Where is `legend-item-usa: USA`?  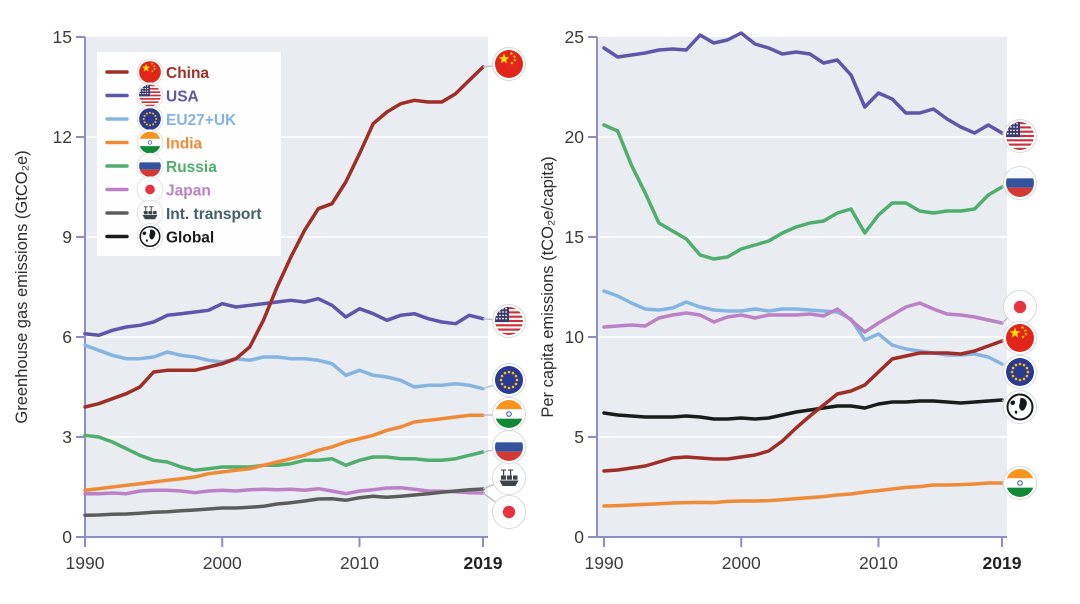
legend-item-usa: USA is located at coordinates (152, 95).